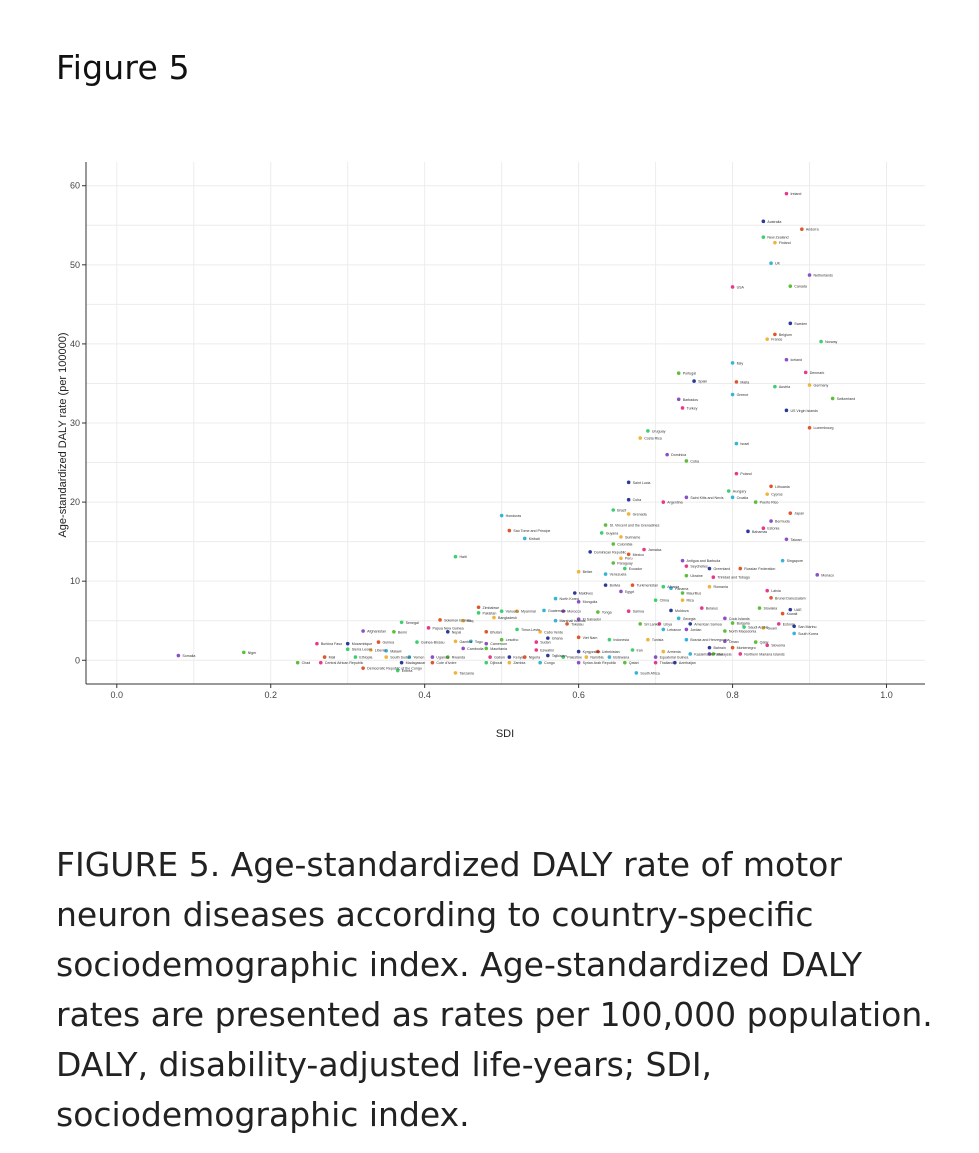 The height and width of the screenshot is (1153, 979). What do you see at coordinates (742, 632) in the screenshot?
I see `point-label: North Macedonia` at bounding box center [742, 632].